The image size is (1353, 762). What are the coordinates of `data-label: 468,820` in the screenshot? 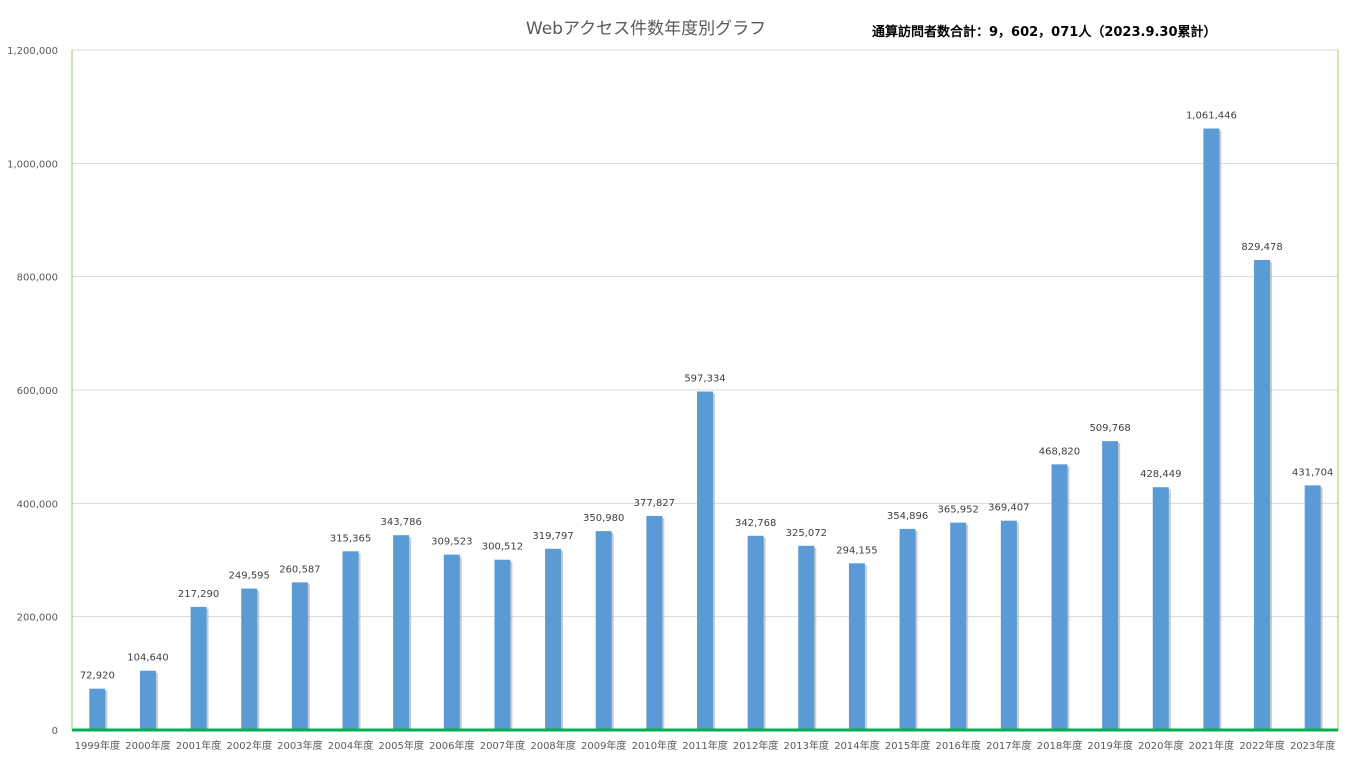 It's located at (1059, 451).